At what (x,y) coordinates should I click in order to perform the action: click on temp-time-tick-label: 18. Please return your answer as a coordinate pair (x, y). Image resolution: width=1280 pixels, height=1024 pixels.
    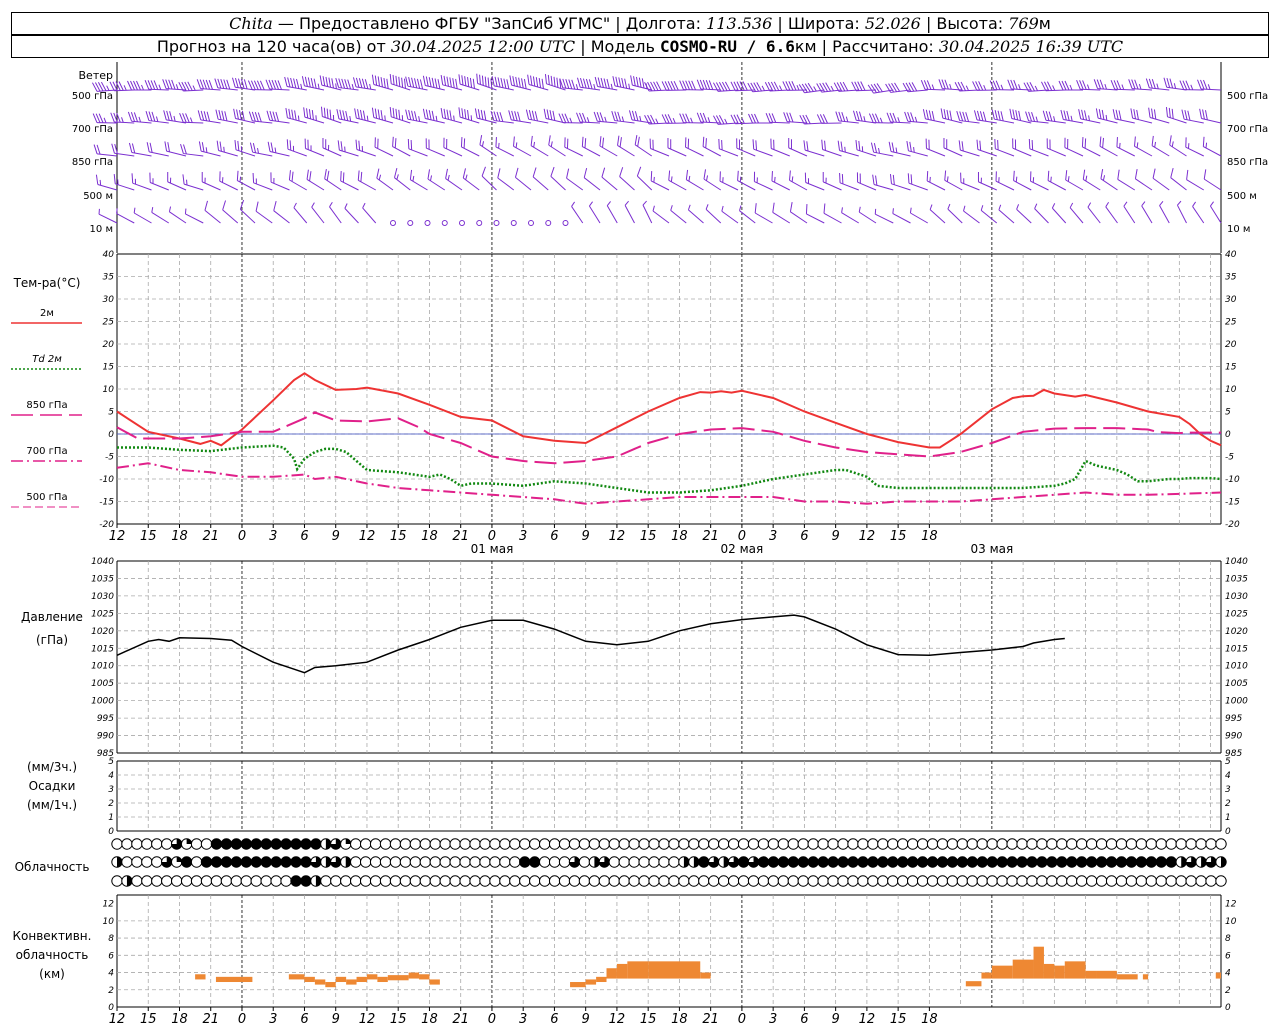
    Looking at the image, I should click on (679, 536).